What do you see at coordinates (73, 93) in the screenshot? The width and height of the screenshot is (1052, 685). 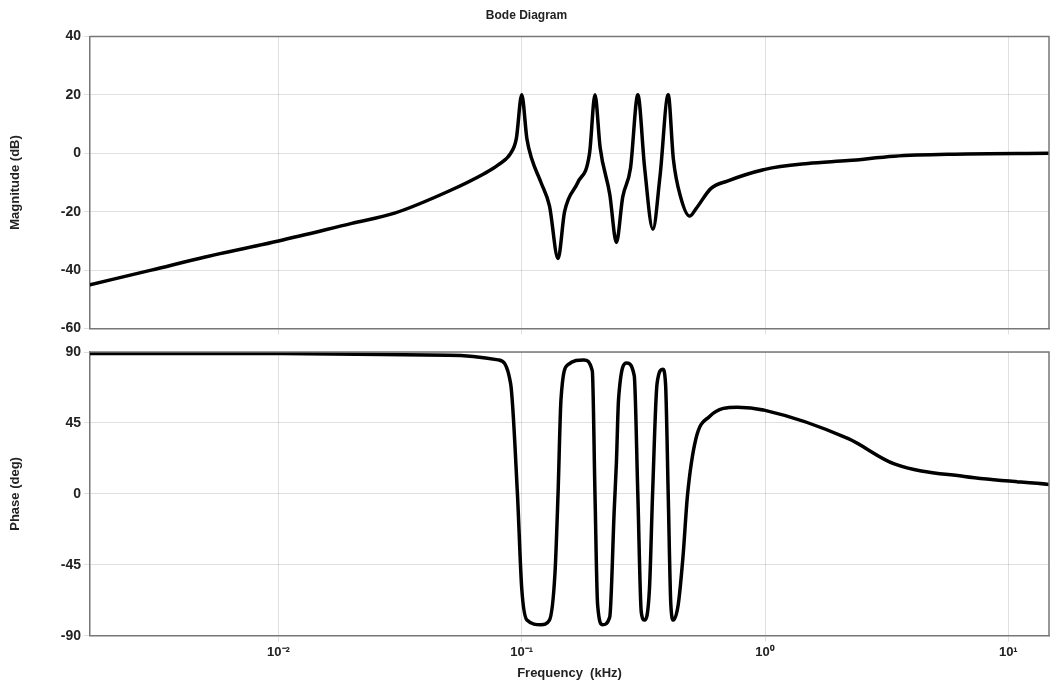 I see `y-tick-label: 20` at bounding box center [73, 93].